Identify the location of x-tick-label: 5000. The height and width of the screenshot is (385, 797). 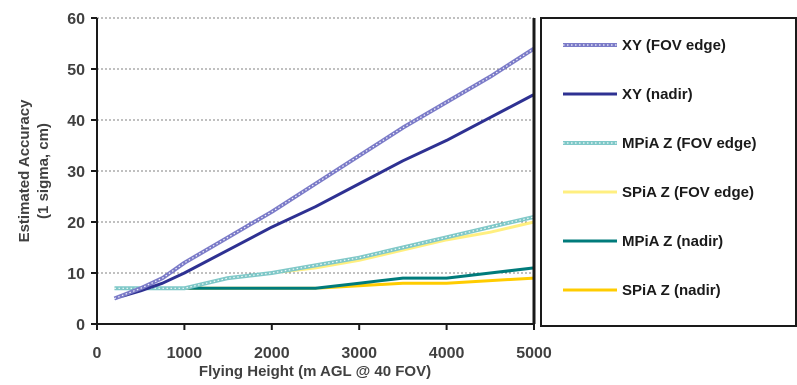
(534, 353).